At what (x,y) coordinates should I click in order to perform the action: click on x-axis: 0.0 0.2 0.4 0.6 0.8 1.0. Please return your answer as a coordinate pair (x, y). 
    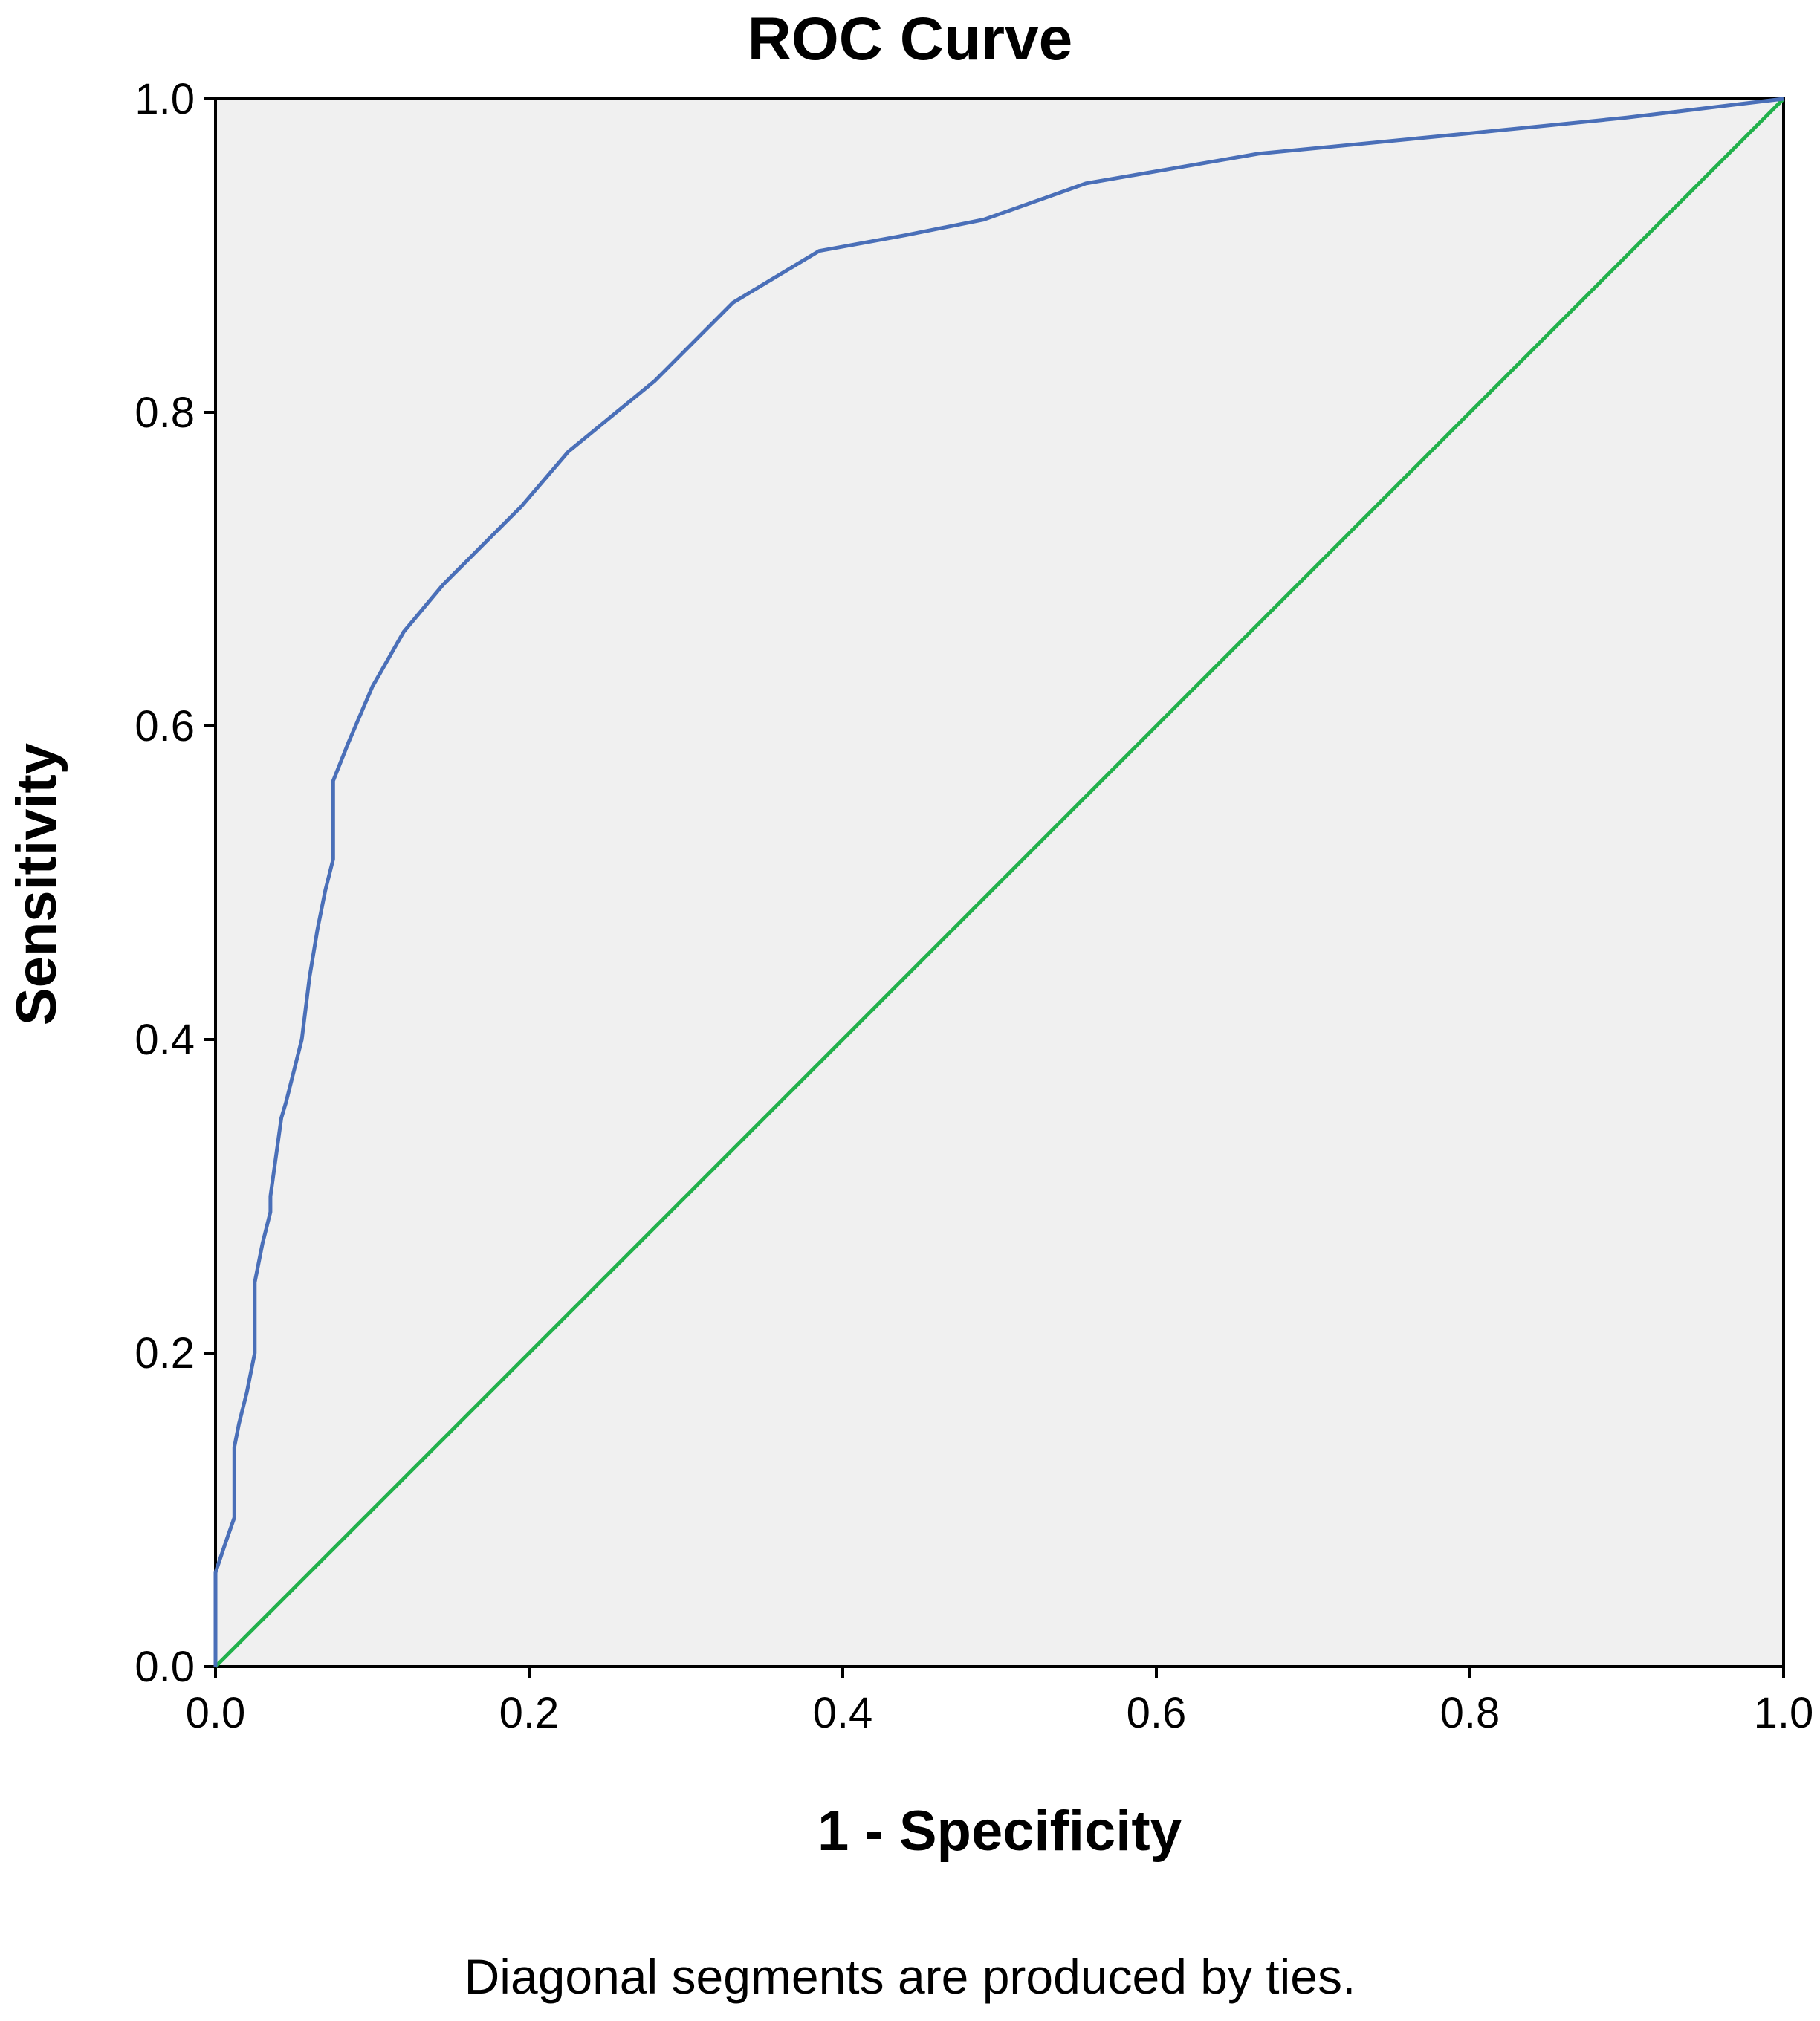
    Looking at the image, I should click on (1000, 1702).